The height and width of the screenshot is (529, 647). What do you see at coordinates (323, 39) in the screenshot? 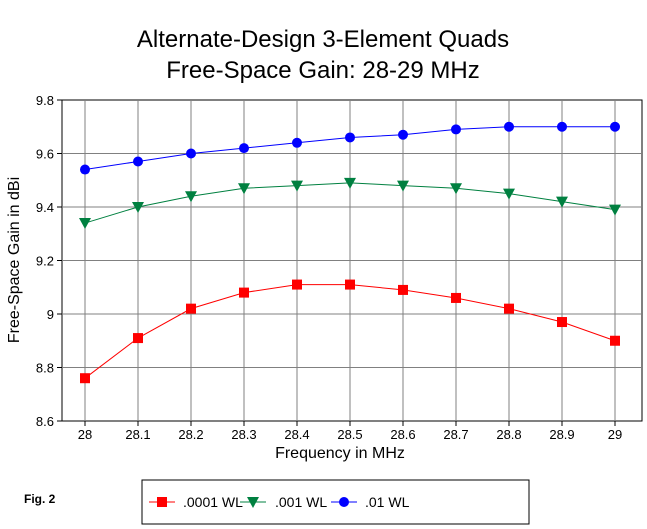
I see `chart-title-line-1: Alternate-Design 3-Element Quads` at bounding box center [323, 39].